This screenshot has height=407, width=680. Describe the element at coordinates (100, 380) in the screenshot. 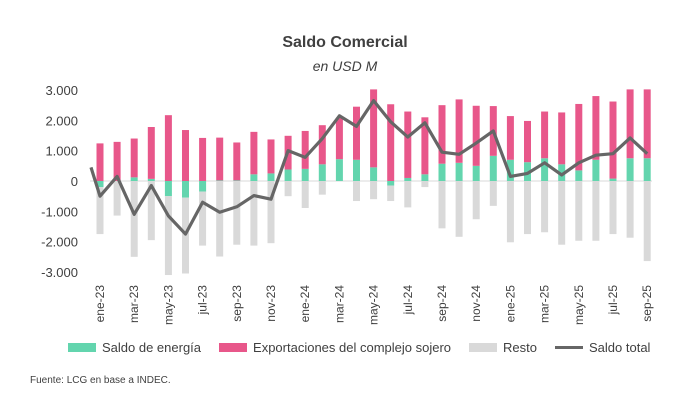

I see `source-note: Fuente: LCG en base a INDEC.` at that location.